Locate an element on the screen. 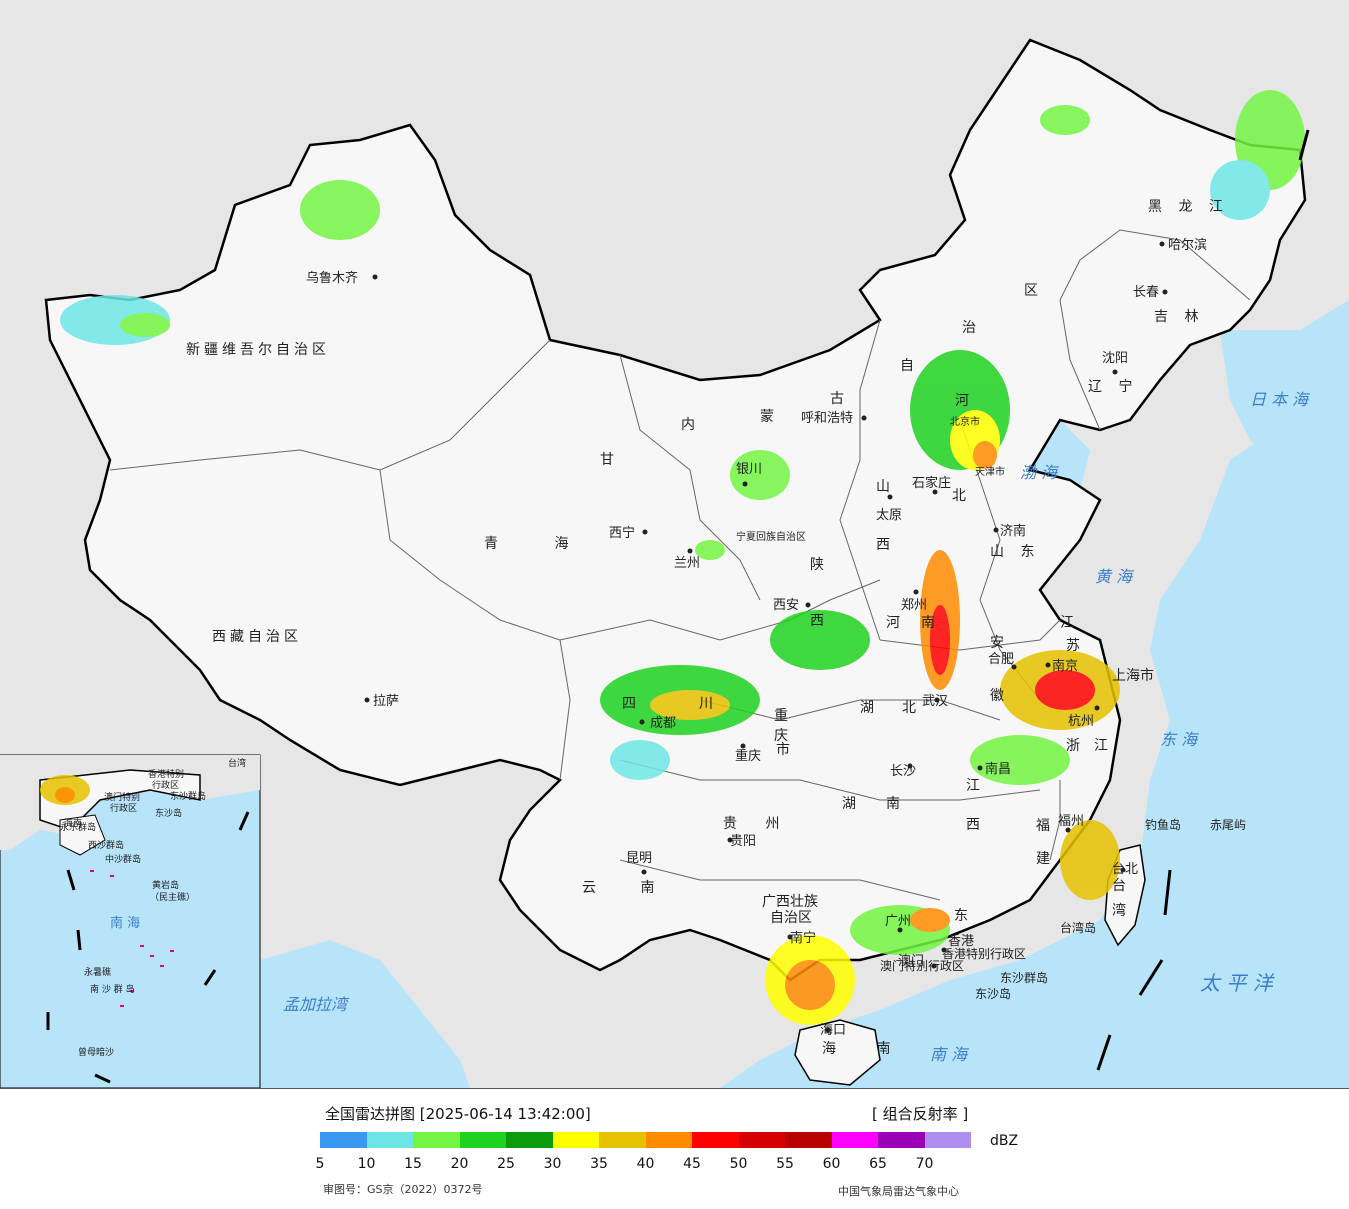 The image size is (1349, 1209). city-label: 杭州 is located at coordinates (1081, 721).